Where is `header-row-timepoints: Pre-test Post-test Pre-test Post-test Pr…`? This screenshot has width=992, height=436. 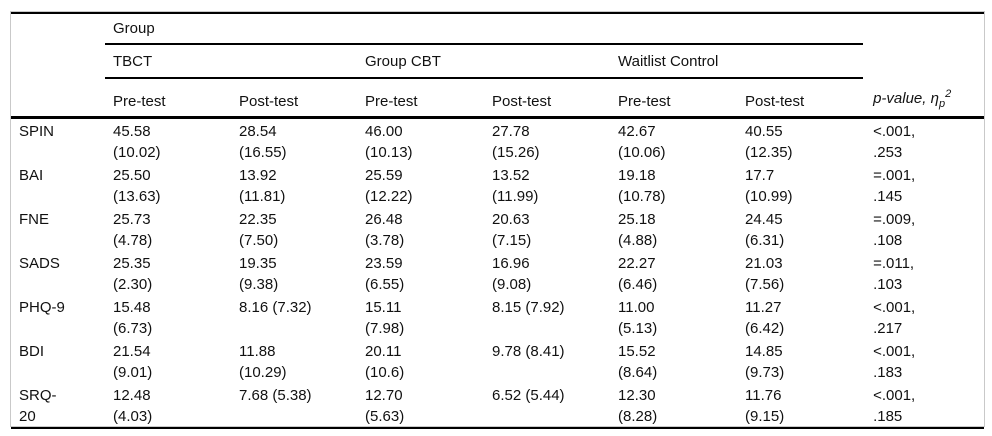
header-row-timepoints: Pre-test Post-test Pre-test Post-test Pr… is located at coordinates (498, 98).